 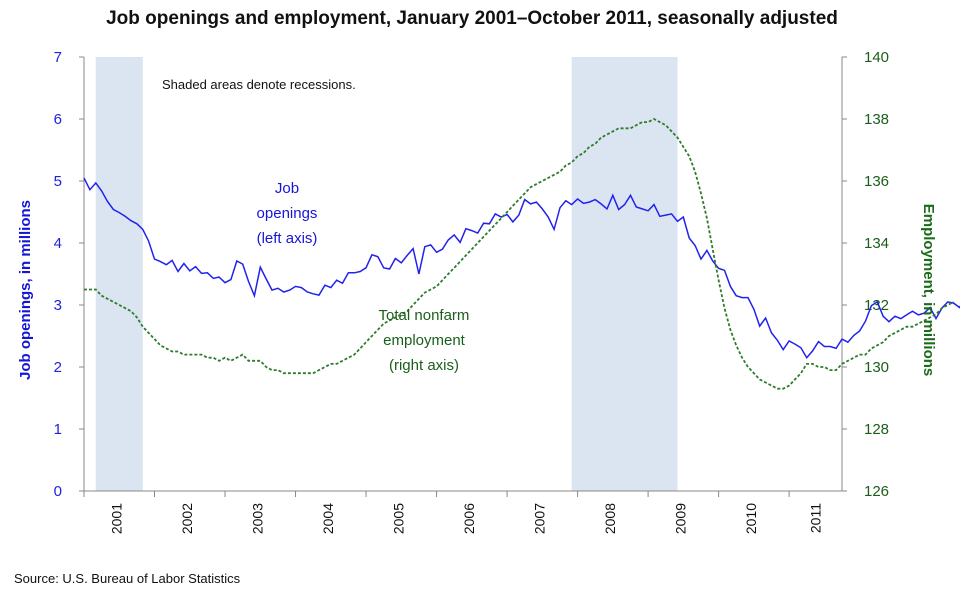 What do you see at coordinates (751, 518) in the screenshot?
I see `x-tick-label: 2010` at bounding box center [751, 518].